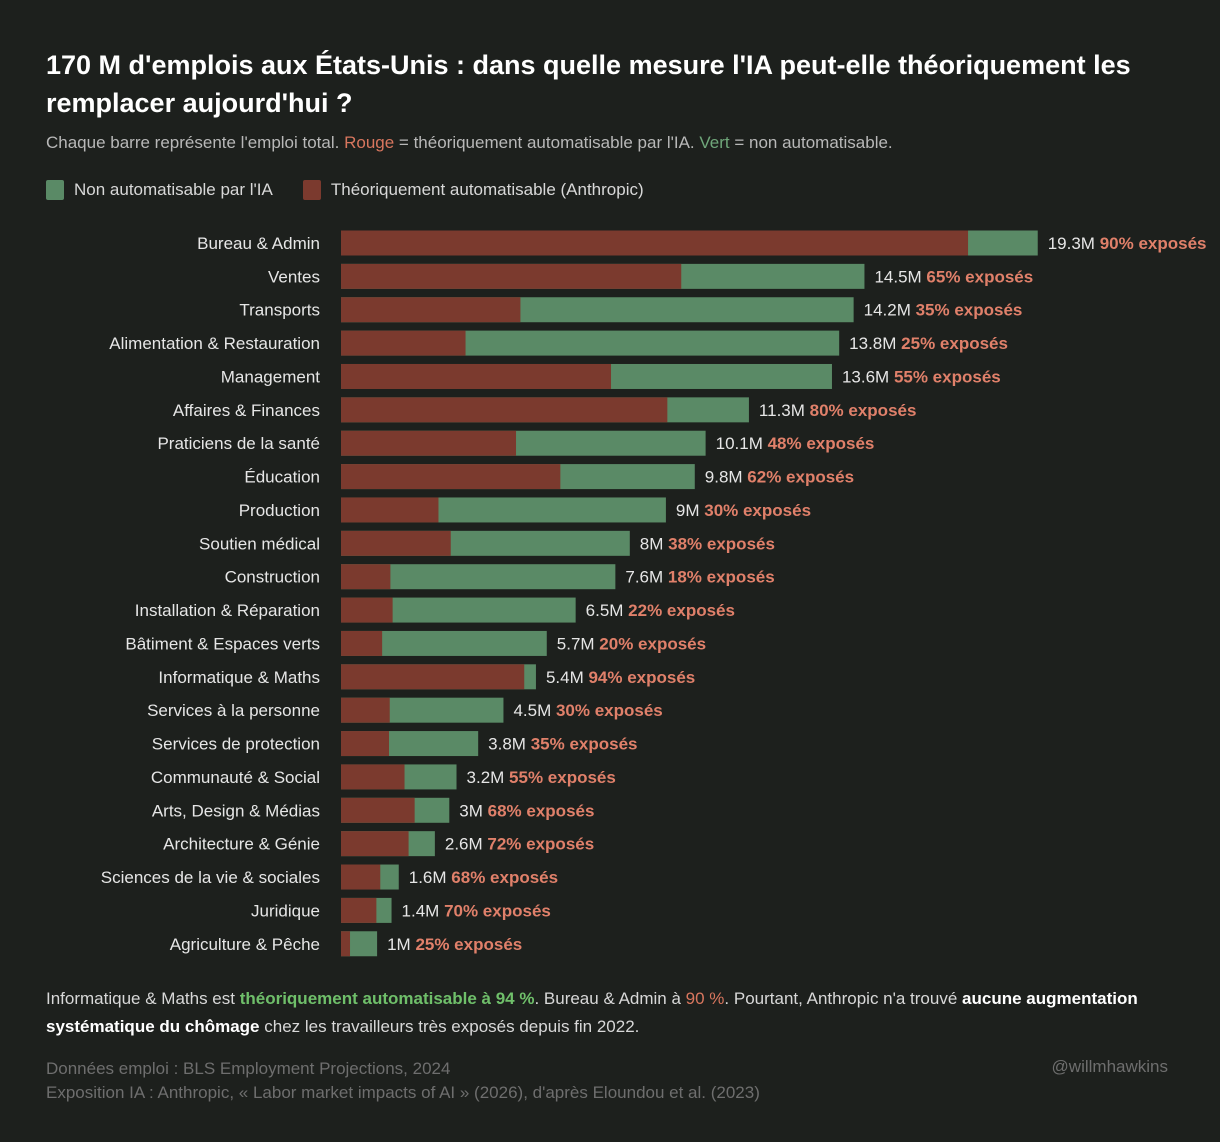  What do you see at coordinates (547, 142) in the screenshot?
I see `subtitle-text: = théoriquement automatisable par l'IA.` at bounding box center [547, 142].